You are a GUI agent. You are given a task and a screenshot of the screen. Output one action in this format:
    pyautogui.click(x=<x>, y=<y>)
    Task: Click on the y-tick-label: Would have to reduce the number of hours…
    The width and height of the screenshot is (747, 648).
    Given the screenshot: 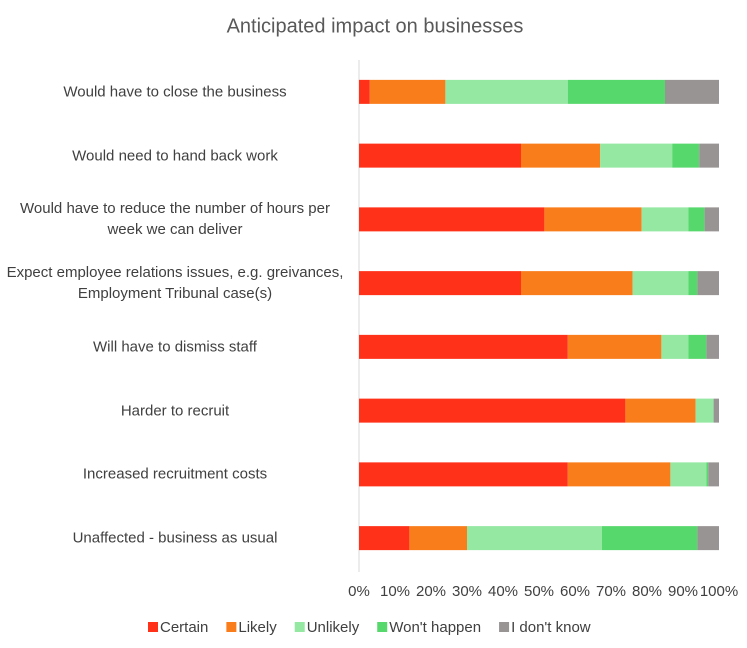 What is the action you would take?
    pyautogui.click(x=175, y=219)
    